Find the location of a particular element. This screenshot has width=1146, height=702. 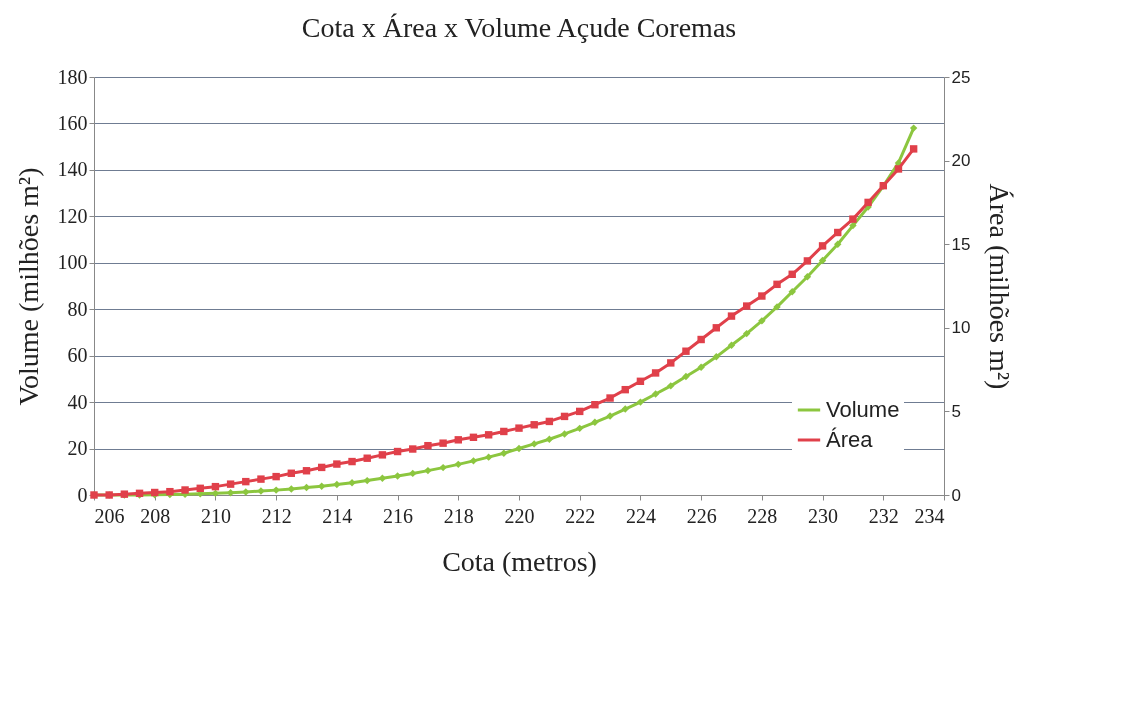

y-axis-title: Volume (milhões m²) is located at coordinates (28, 286).